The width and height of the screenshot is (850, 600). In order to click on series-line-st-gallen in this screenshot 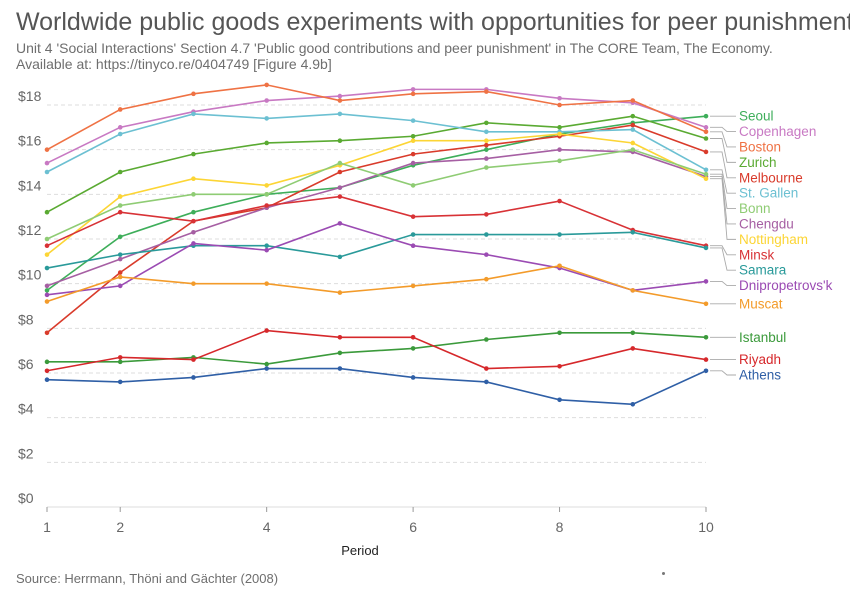, I will do `click(376, 143)`.